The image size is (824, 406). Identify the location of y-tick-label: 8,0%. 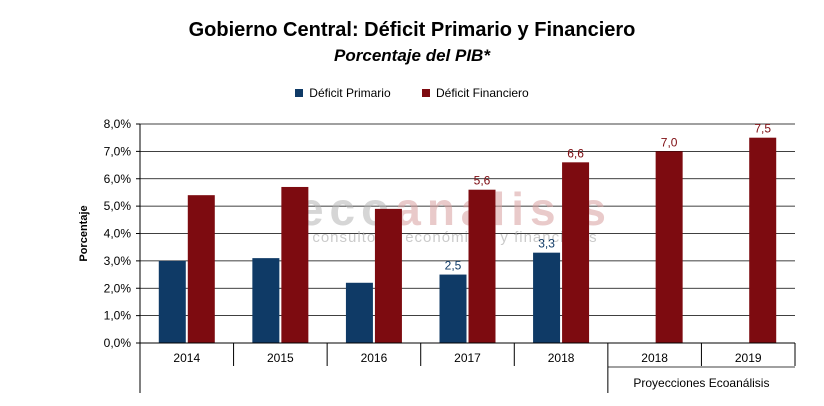
(118, 124).